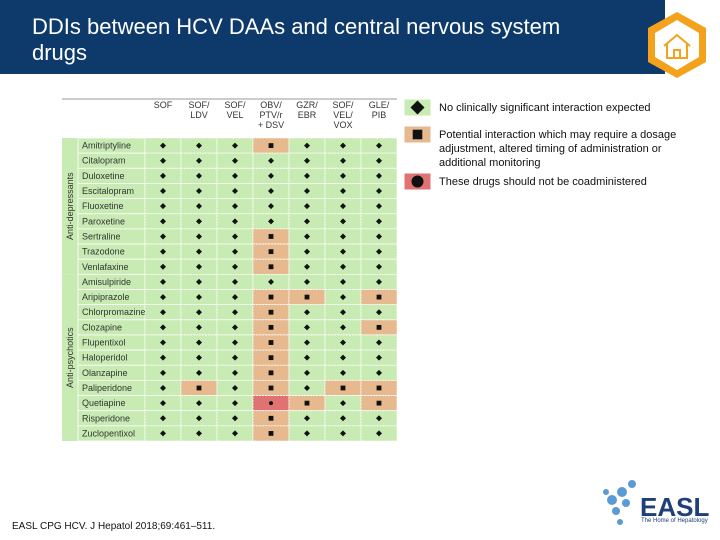 The height and width of the screenshot is (540, 720). I want to click on column-header: VEL, so click(234, 115).